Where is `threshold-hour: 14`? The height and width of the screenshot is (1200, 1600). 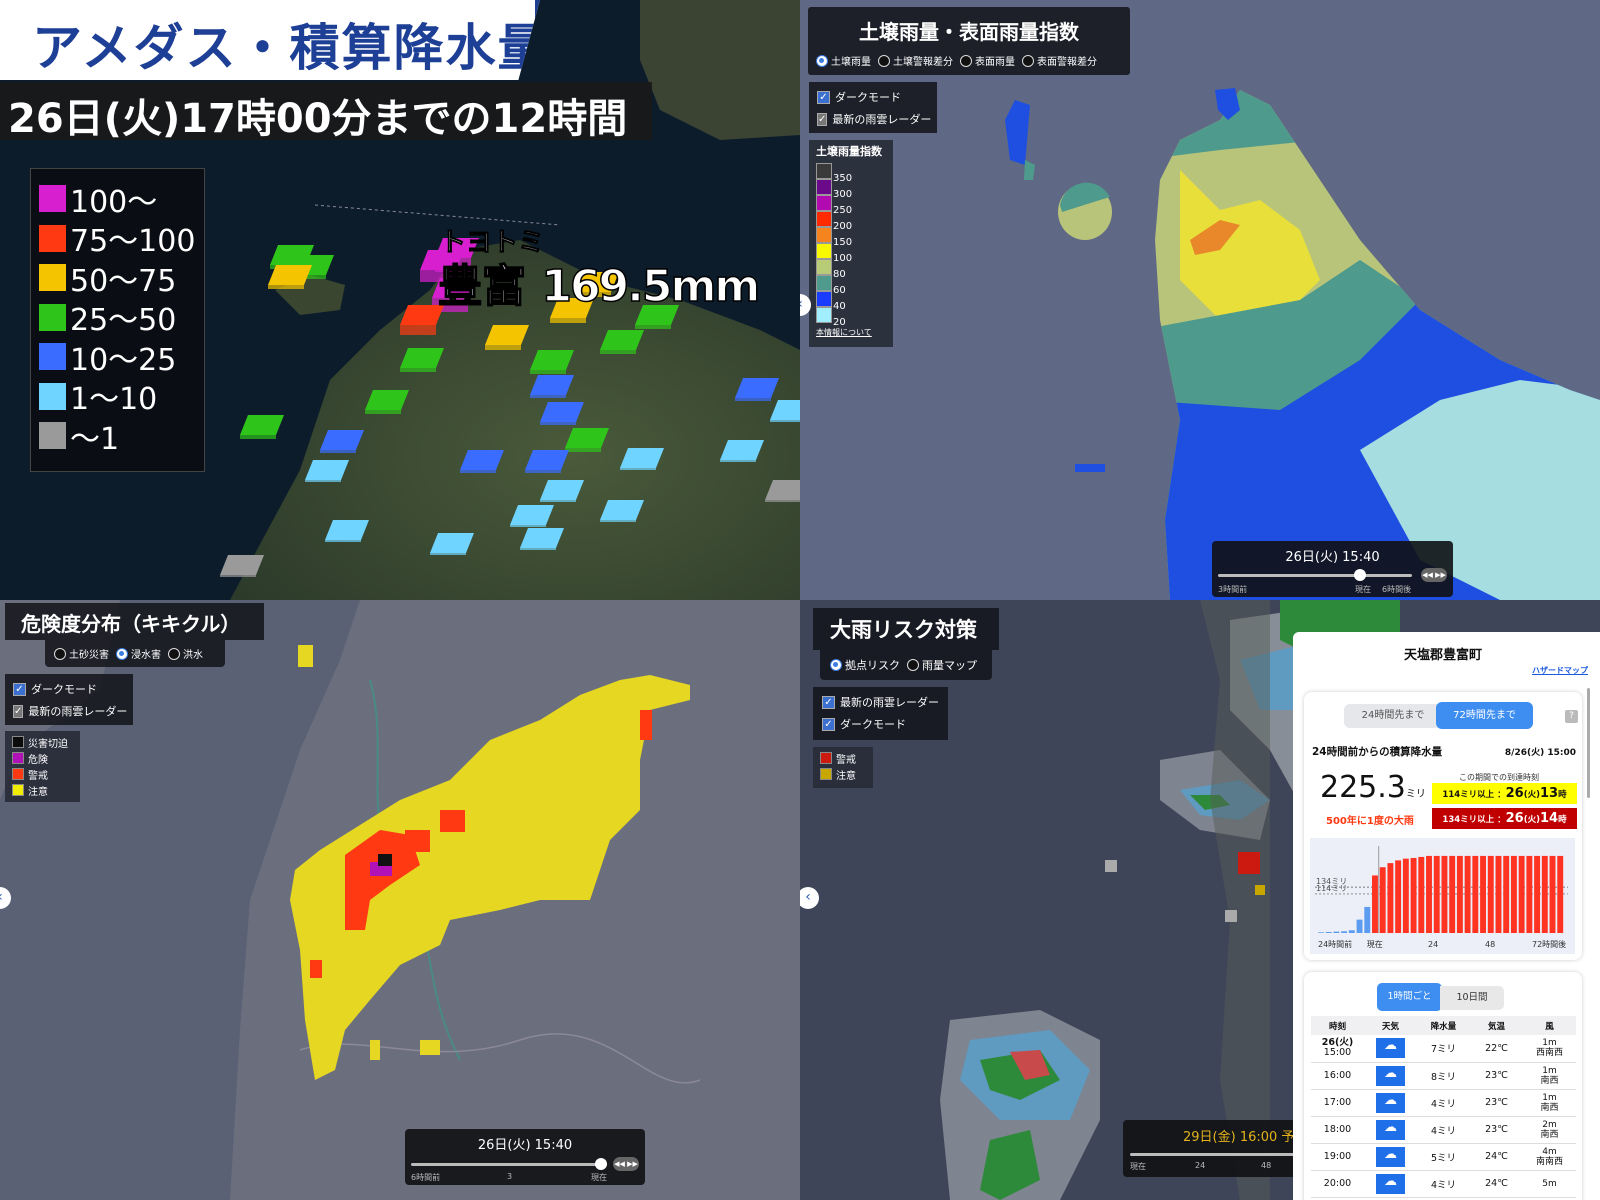
threshold-hour: 14 is located at coordinates (1549, 818).